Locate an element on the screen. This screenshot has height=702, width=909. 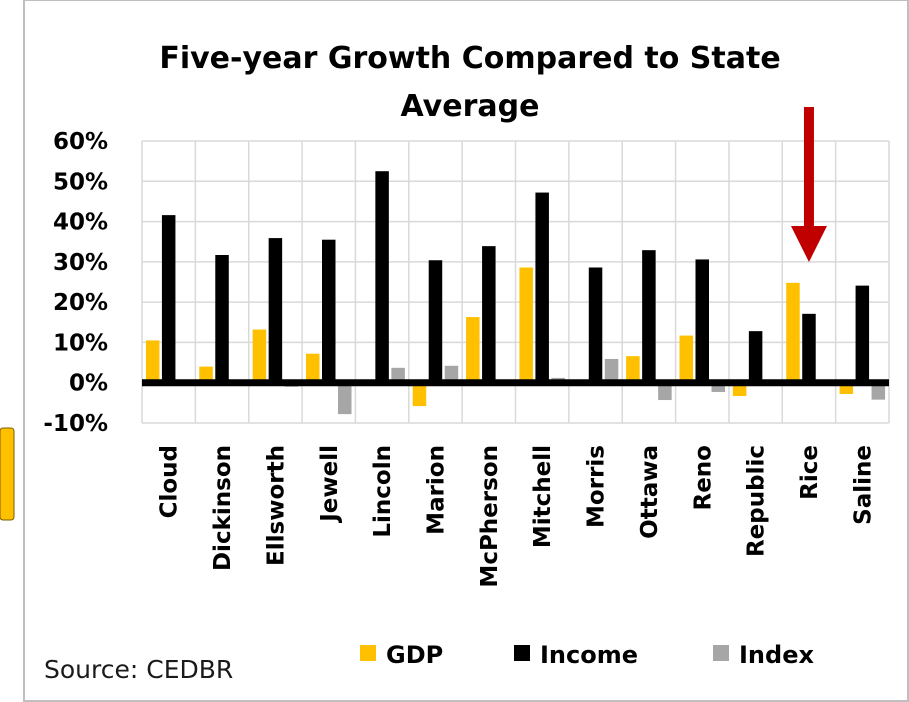
bar-index-ottawa is located at coordinates (665, 391).